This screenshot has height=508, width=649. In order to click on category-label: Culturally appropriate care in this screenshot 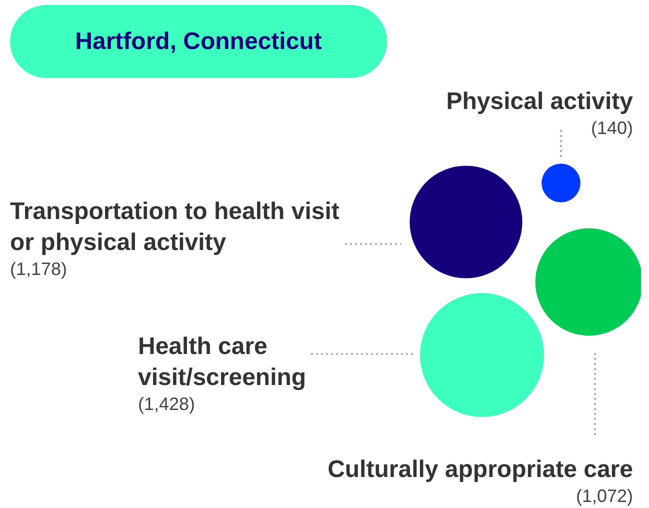, I will do `click(479, 470)`.